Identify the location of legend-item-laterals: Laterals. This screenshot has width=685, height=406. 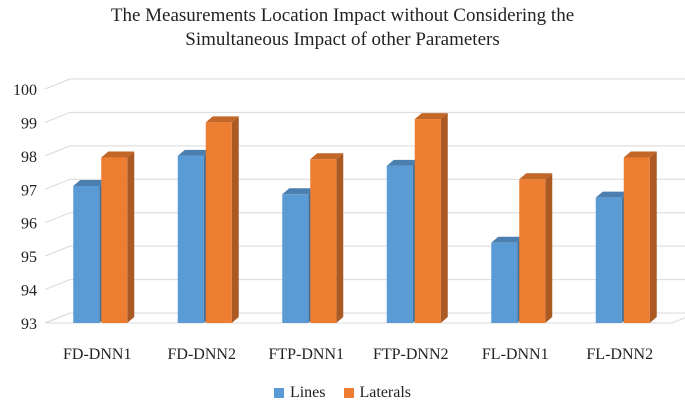
(377, 393).